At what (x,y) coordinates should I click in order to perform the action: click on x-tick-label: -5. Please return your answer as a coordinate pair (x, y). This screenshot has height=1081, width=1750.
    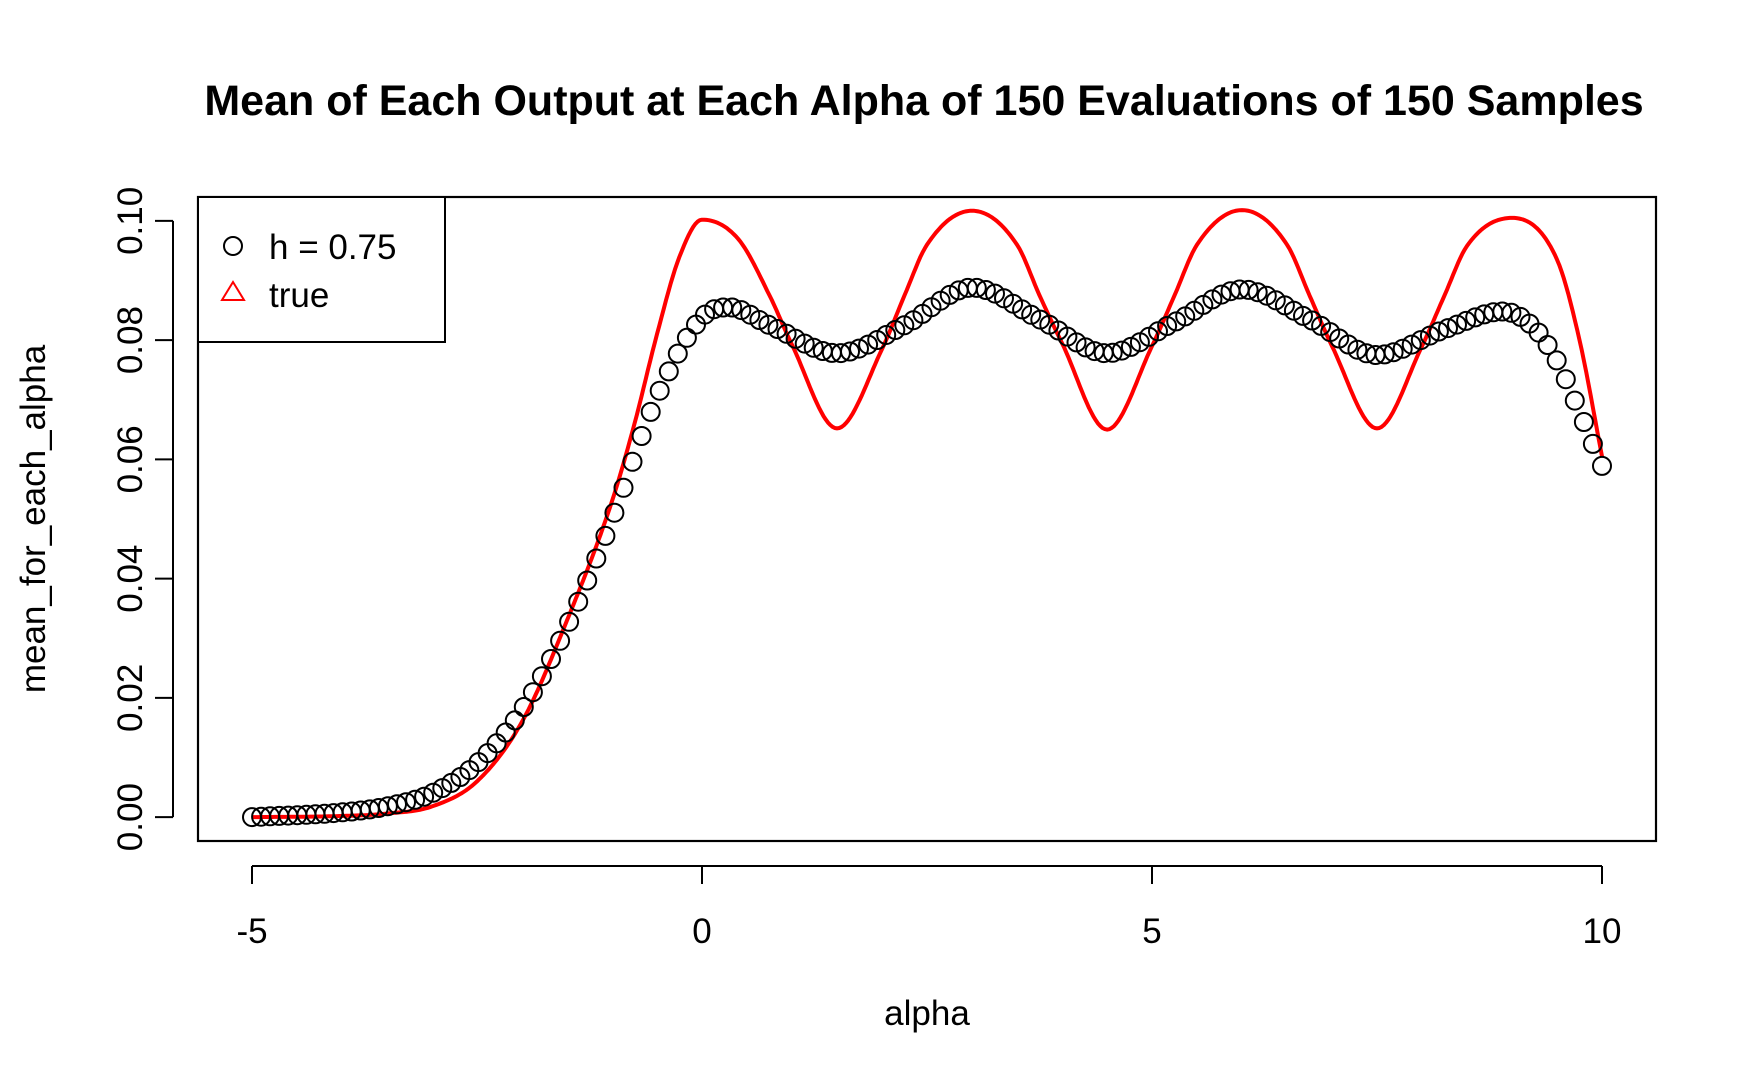
    Looking at the image, I should click on (251, 931).